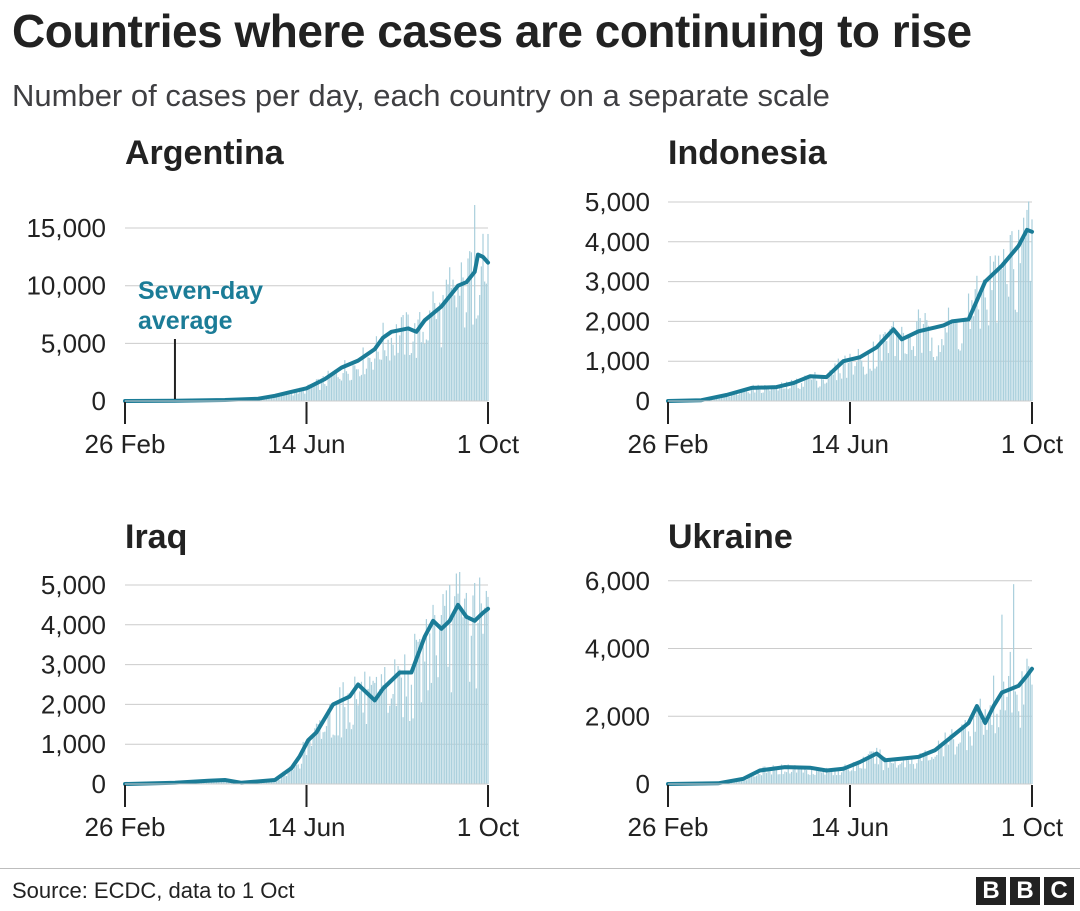 This screenshot has height=911, width=1080. I want to click on y-tick-label: 0, so click(643, 784).